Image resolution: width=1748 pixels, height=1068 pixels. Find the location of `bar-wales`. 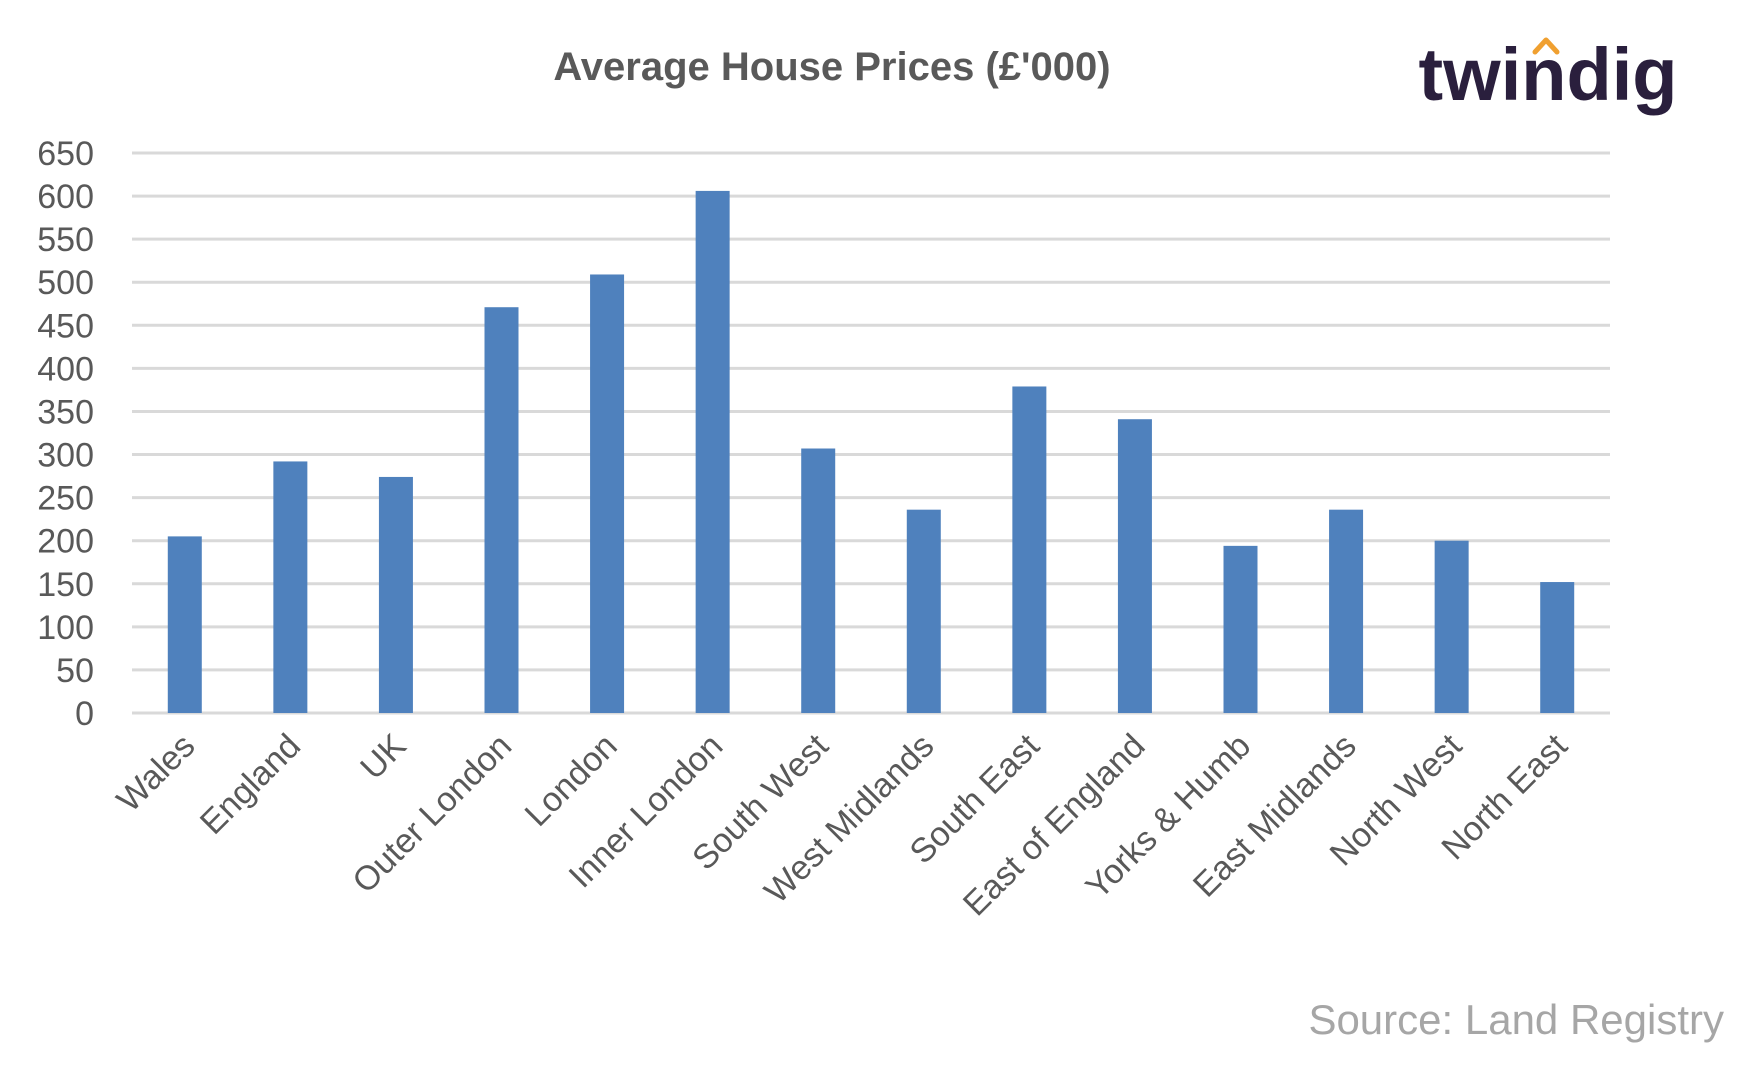

bar-wales is located at coordinates (184, 624).